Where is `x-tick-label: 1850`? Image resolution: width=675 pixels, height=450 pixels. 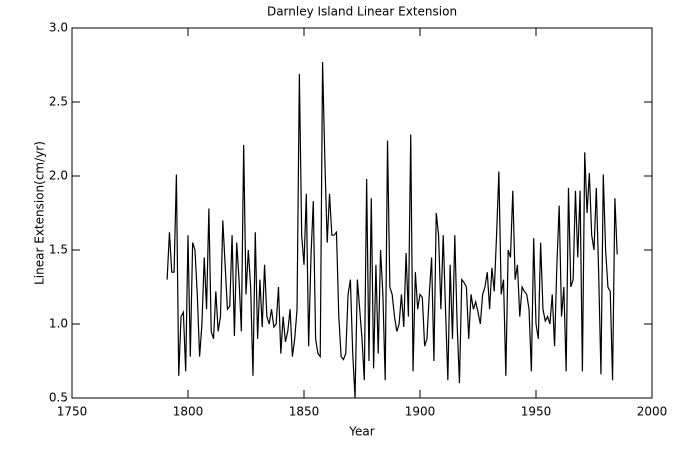
x-tick-label: 1850 is located at coordinates (304, 412).